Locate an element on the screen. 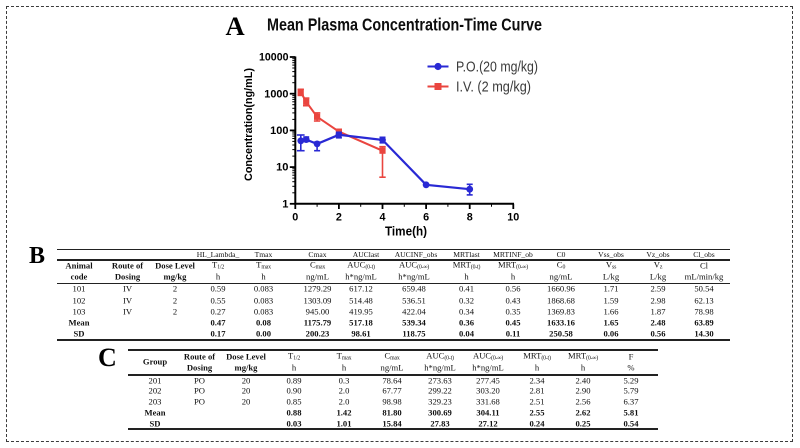 The height and width of the screenshot is (448, 800). svg-text: I.V. (2 mg/kg) is located at coordinates (493, 88).